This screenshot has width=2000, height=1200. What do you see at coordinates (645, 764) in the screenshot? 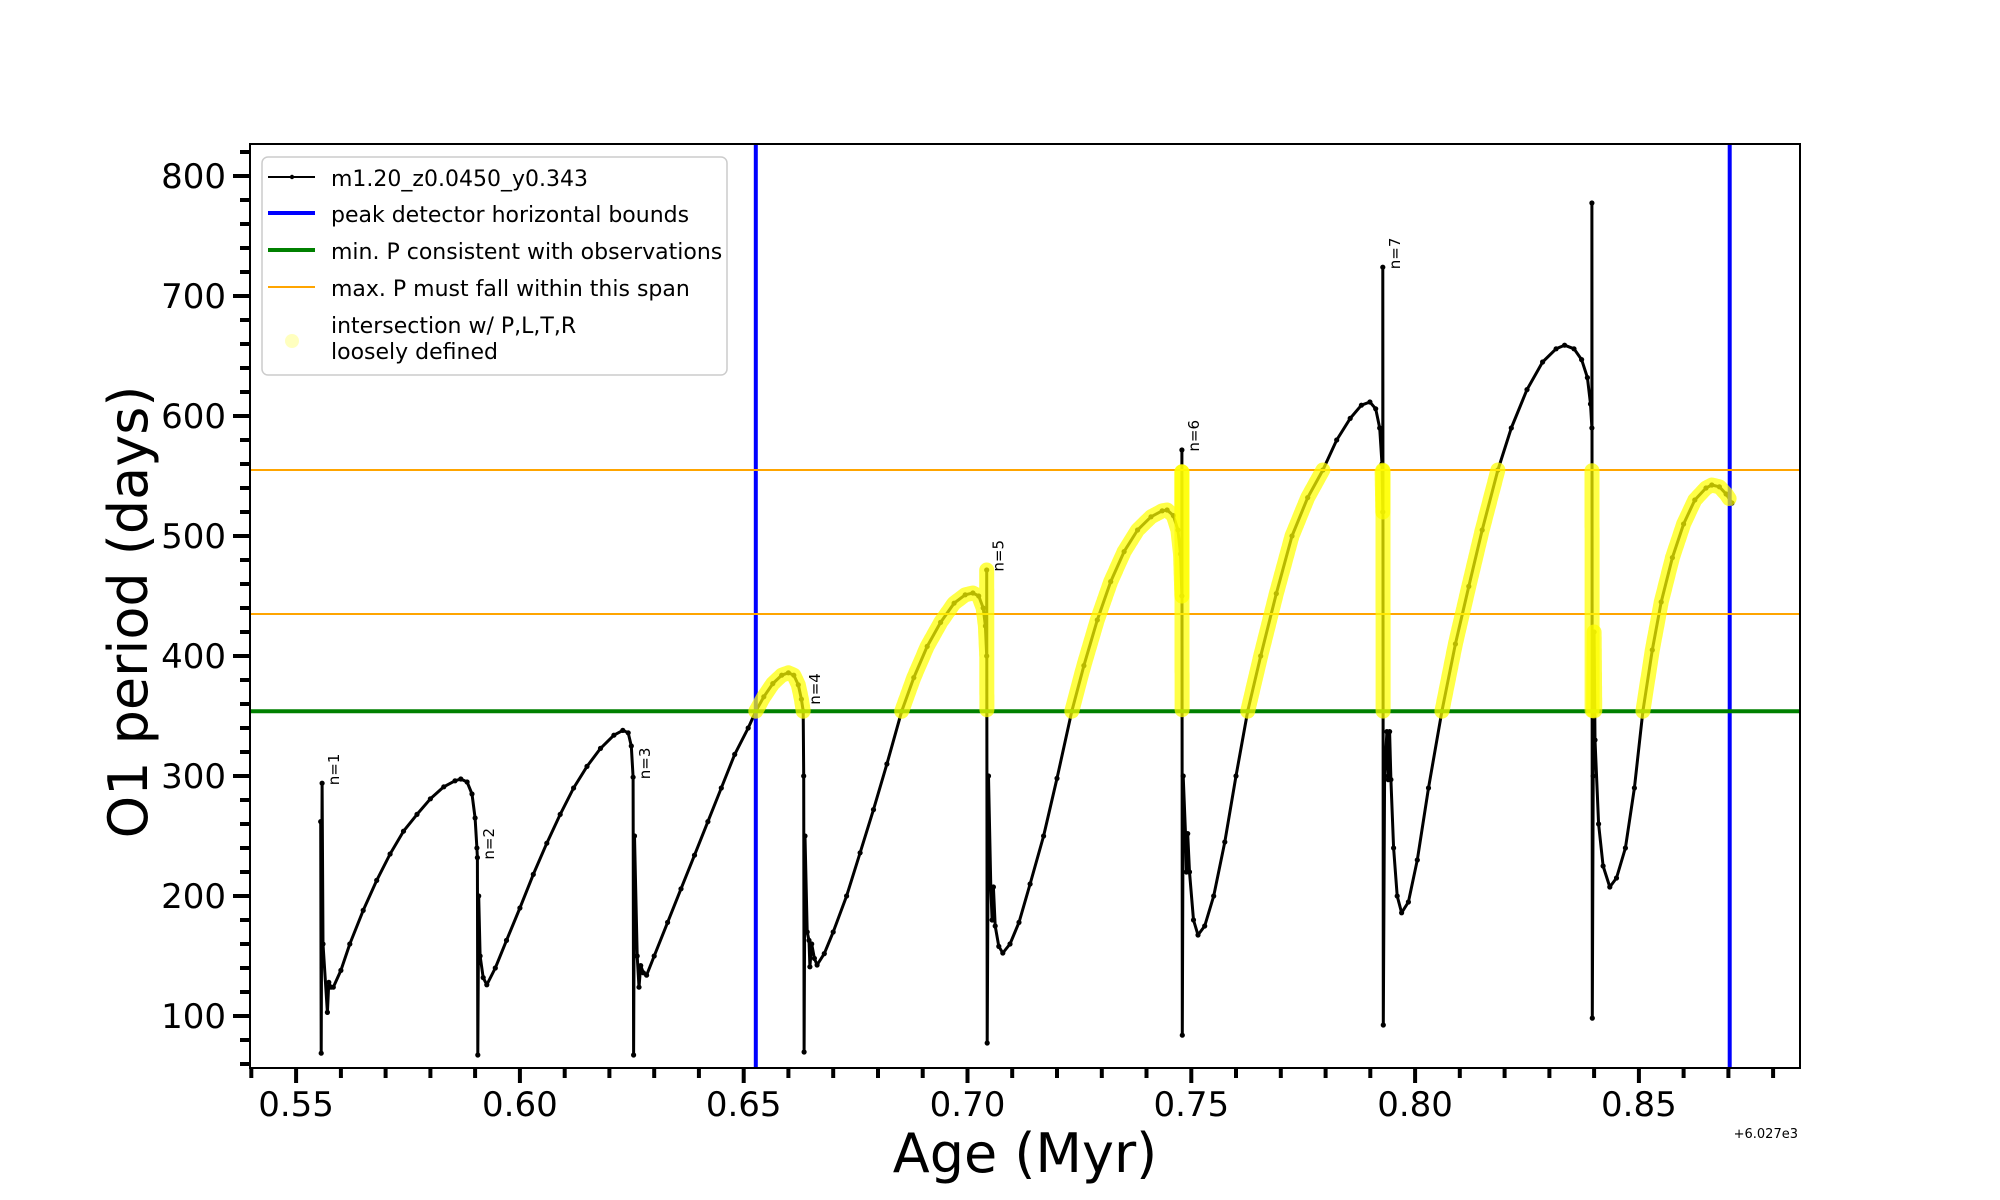
I see `pulse-label: n=3` at bounding box center [645, 764].